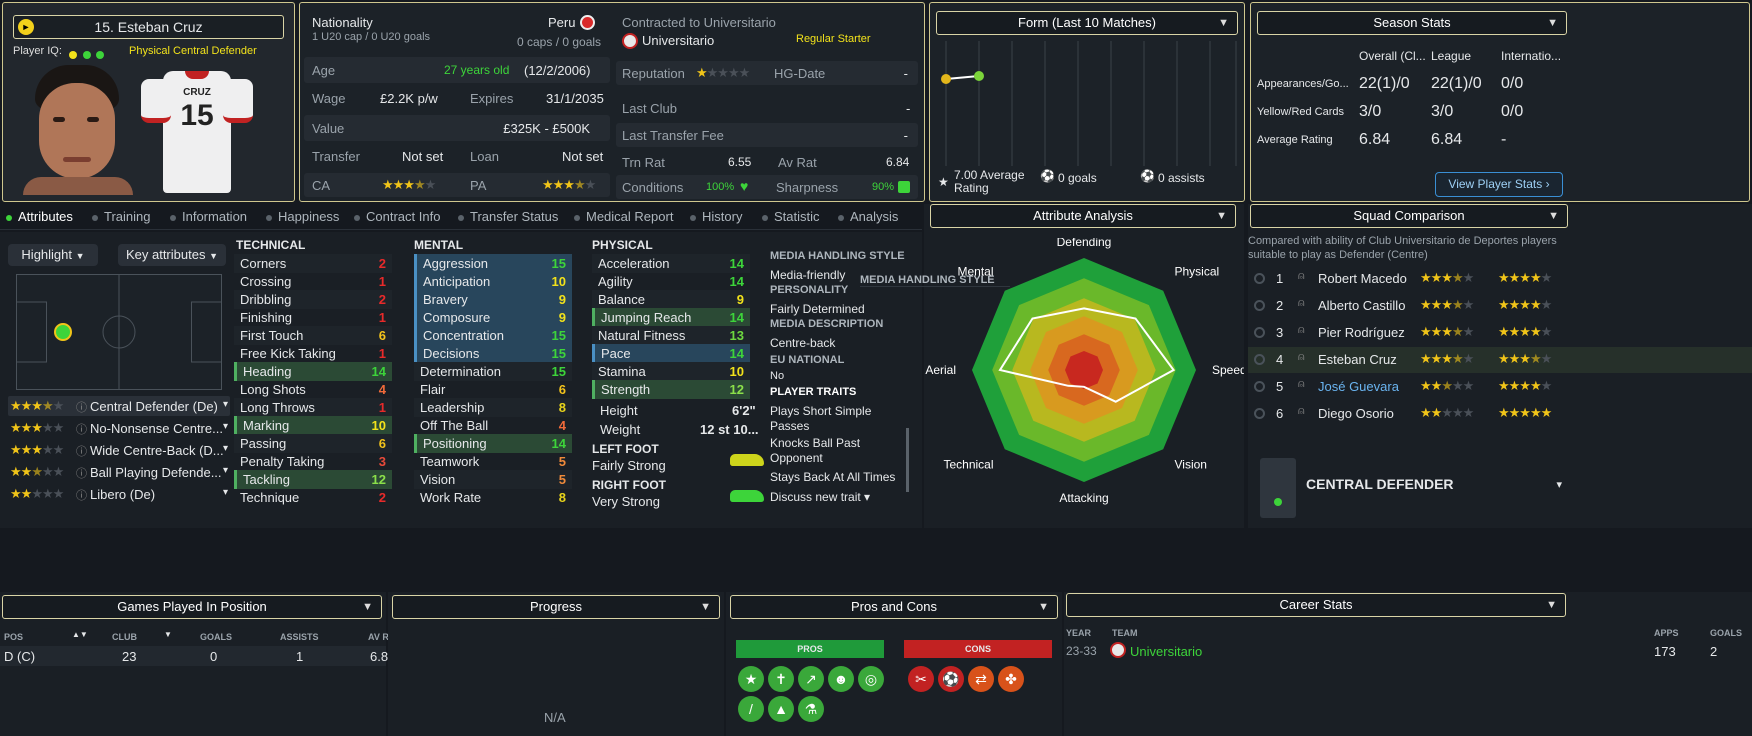 The image size is (1752, 736). I want to click on tab-attributes: Attributes, so click(39, 216).